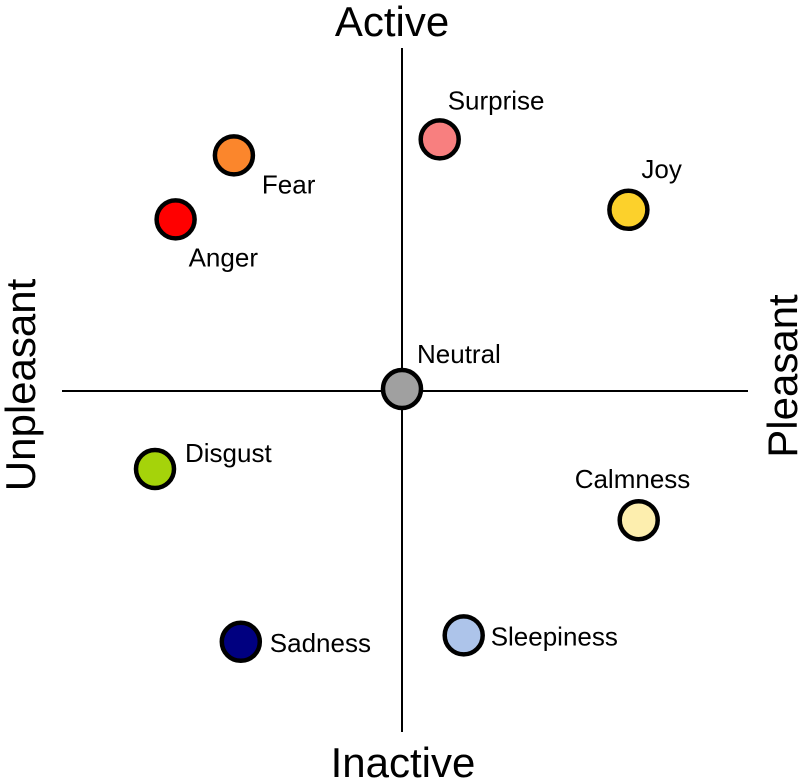  Describe the element at coordinates (22, 384) in the screenshot. I see `axis-label-unpleasant: Unpleasant` at that location.